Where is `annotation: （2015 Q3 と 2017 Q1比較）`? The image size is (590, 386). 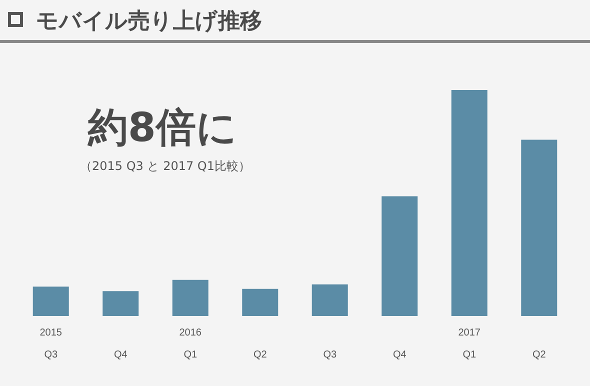
annotation: （2015 Q3 と 2017 Q1比較） is located at coordinates (165, 166).